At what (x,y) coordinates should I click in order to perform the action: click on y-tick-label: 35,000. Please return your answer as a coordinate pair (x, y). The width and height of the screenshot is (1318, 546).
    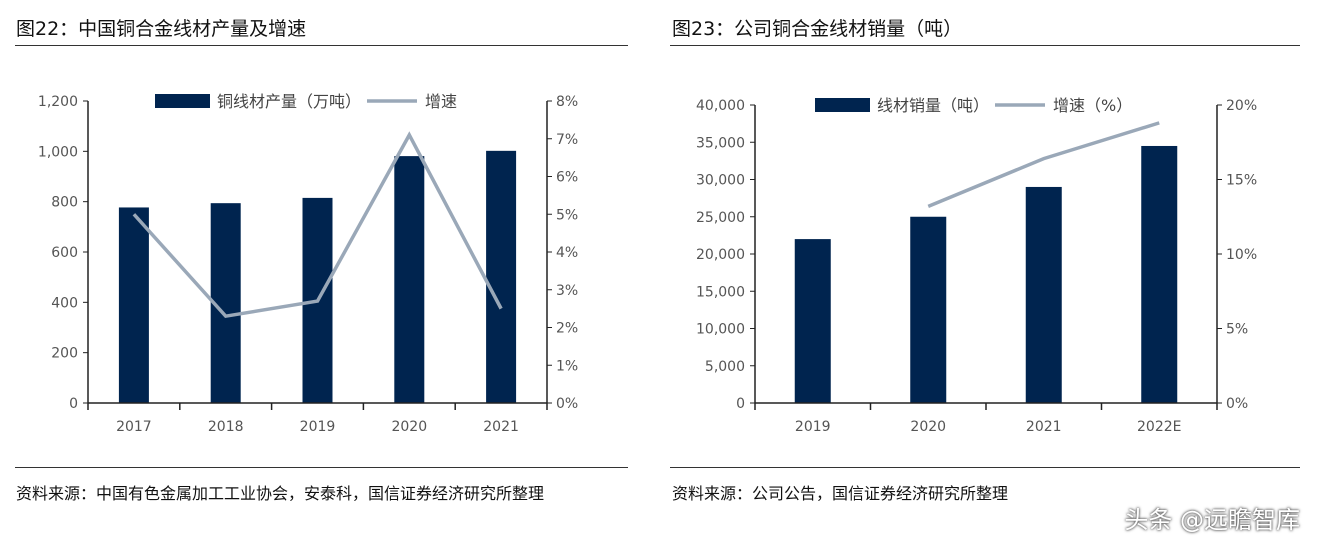
    Looking at the image, I should click on (720, 143).